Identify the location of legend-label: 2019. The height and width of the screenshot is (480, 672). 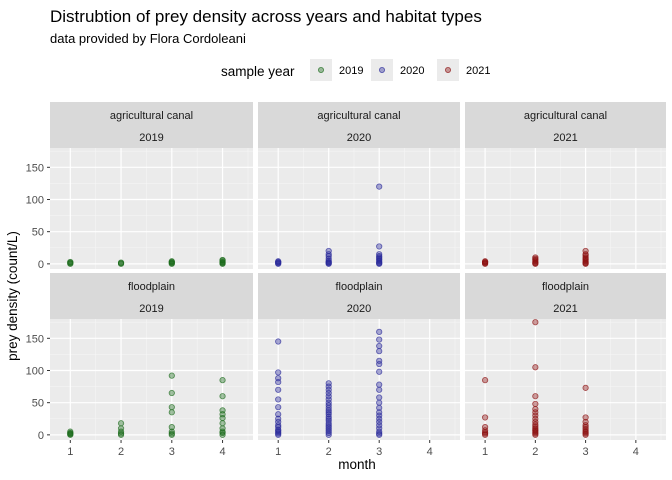
(351, 71).